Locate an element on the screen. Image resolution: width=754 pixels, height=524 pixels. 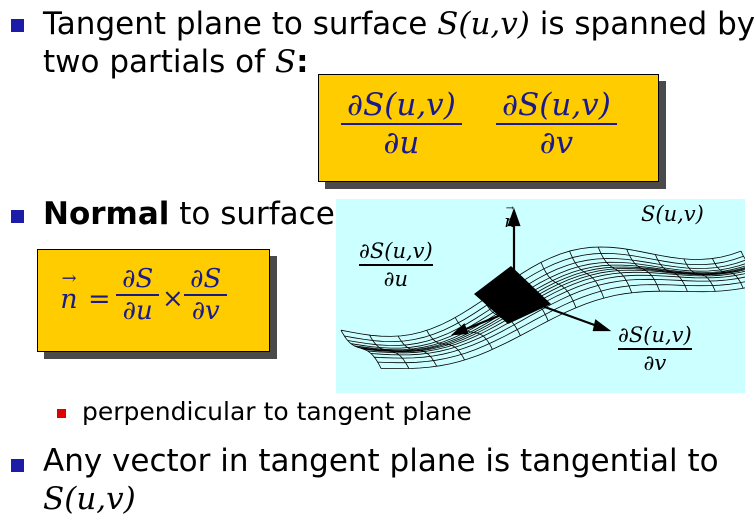
dS-du-fraction: ∂S ∂u is located at coordinates (138, 295).